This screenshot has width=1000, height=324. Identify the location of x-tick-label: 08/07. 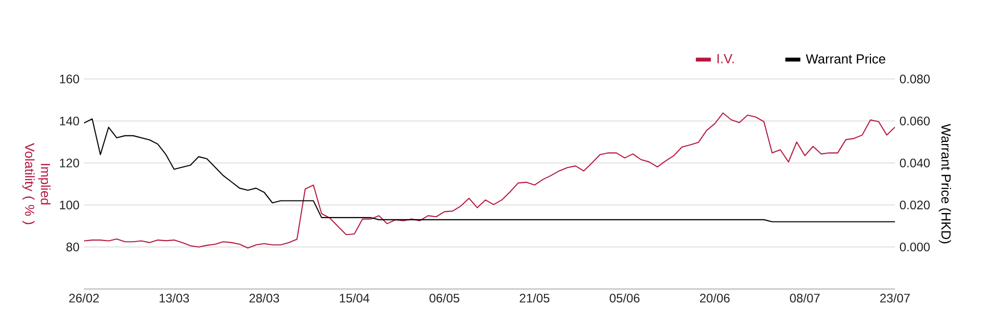
(805, 297).